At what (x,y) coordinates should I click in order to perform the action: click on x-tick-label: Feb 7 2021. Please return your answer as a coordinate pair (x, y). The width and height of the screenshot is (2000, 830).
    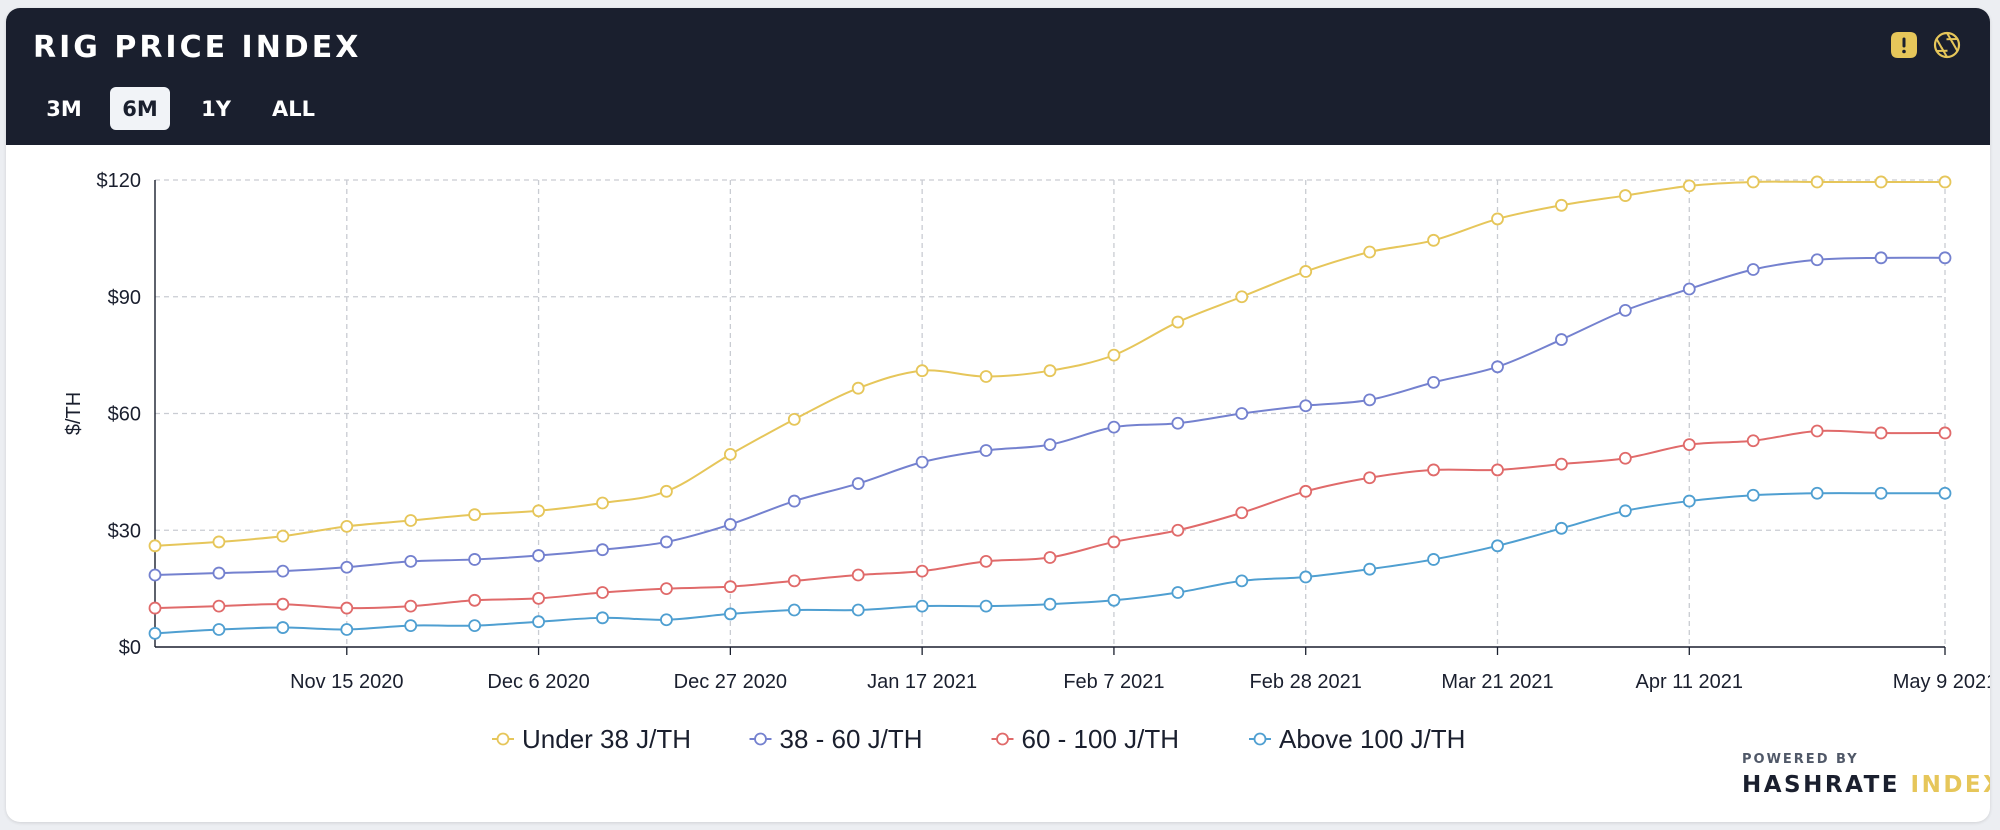
    Looking at the image, I should click on (1113, 682).